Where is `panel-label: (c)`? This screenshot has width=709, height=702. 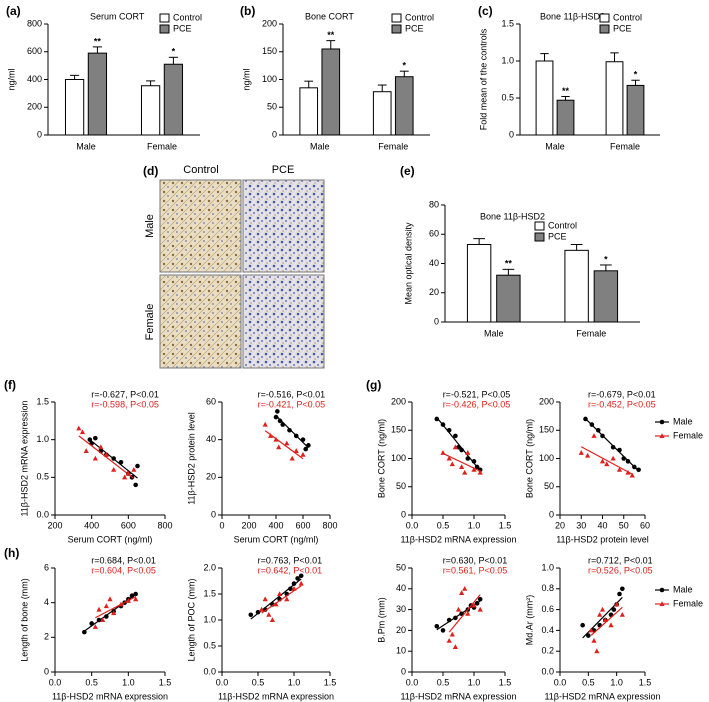
panel-label: (c) is located at coordinates (485, 11).